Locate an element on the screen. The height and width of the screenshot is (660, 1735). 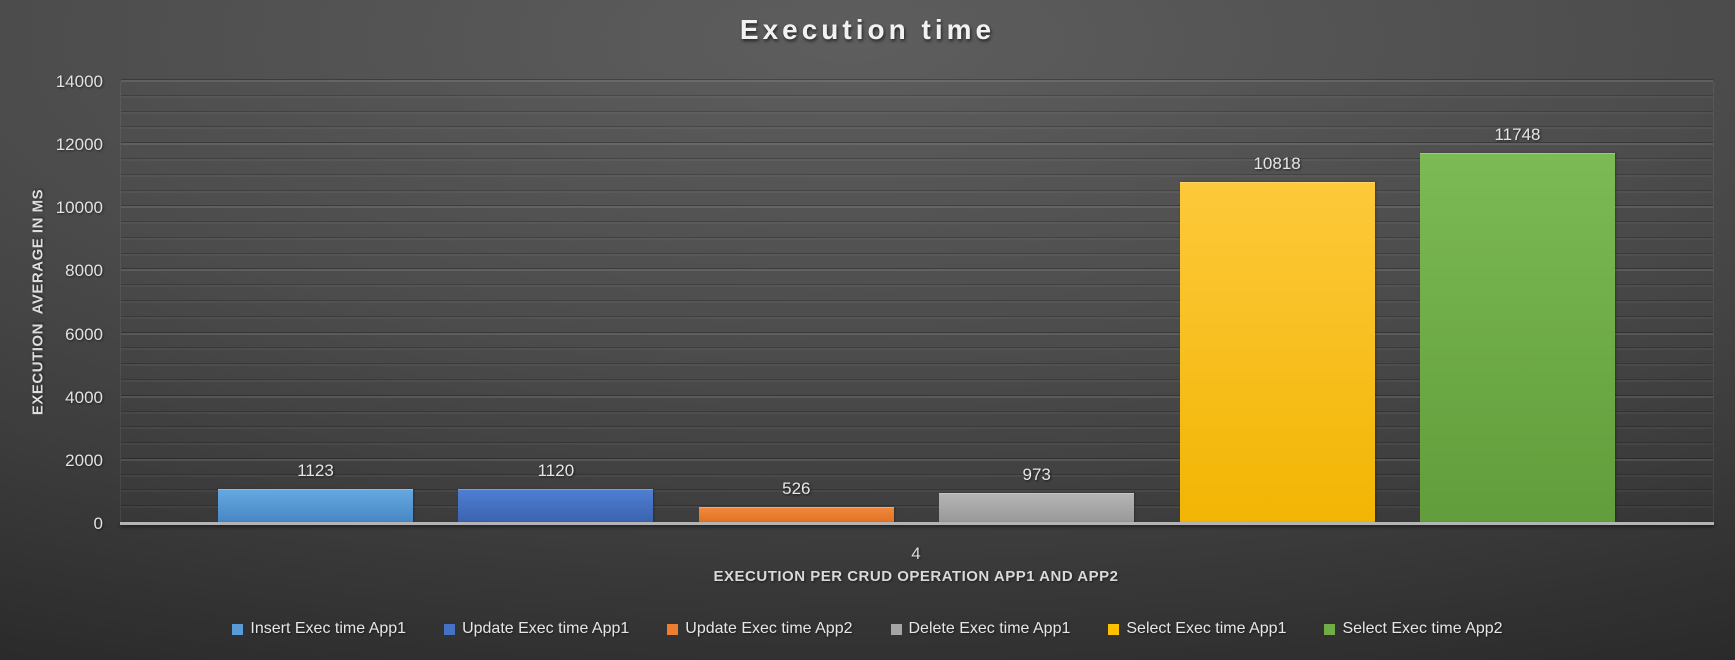
legend-item-update-exec-time-app2: Update Exec time App2 is located at coordinates (760, 629).